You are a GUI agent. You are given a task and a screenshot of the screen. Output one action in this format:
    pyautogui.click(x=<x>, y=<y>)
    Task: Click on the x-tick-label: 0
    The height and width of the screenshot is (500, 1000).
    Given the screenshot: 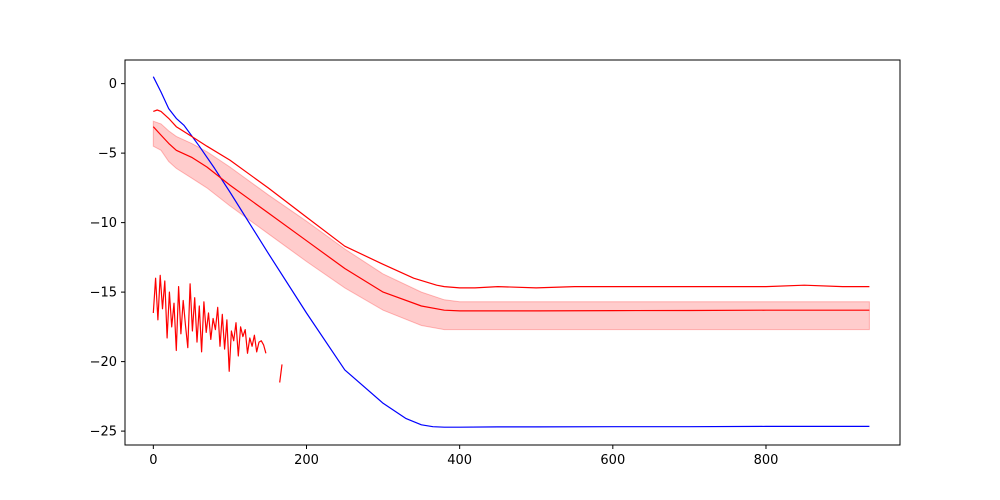 What is the action you would take?
    pyautogui.click(x=153, y=460)
    